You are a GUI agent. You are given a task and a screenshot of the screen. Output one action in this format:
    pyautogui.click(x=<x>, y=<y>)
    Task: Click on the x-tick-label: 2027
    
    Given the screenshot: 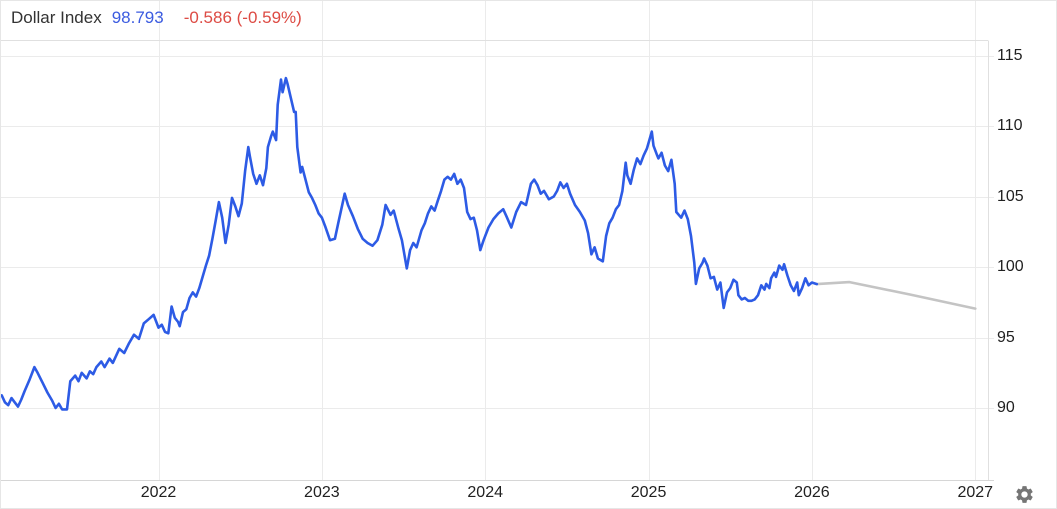 What is the action you would take?
    pyautogui.click(x=975, y=492)
    